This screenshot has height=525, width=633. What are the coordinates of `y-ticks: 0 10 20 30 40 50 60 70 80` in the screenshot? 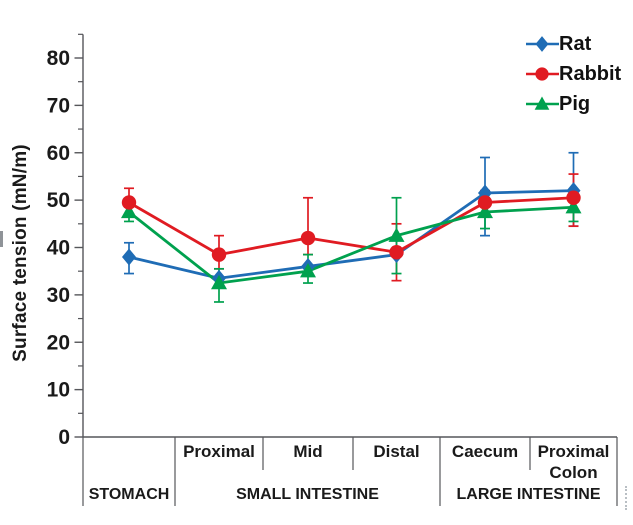 It's located at (65, 241).